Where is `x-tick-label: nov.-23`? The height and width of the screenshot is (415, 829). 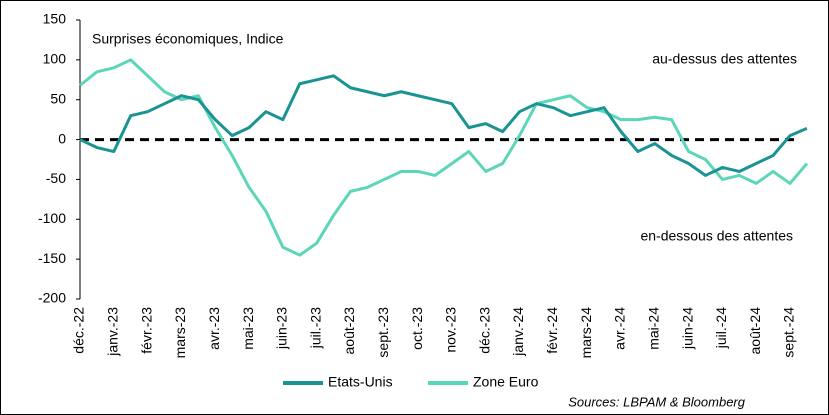
x-tick-label: nov.-23 is located at coordinates (451, 330).